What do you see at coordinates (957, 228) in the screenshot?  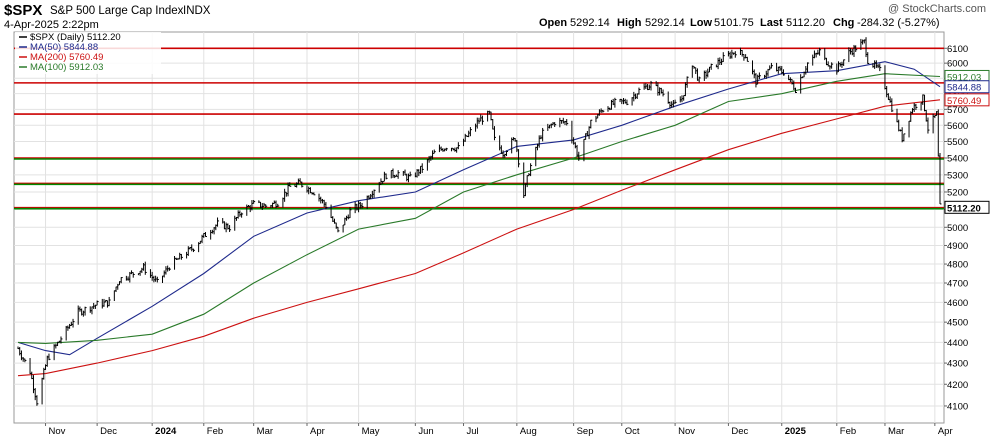 I see `y-tick-label: 5000` at bounding box center [957, 228].